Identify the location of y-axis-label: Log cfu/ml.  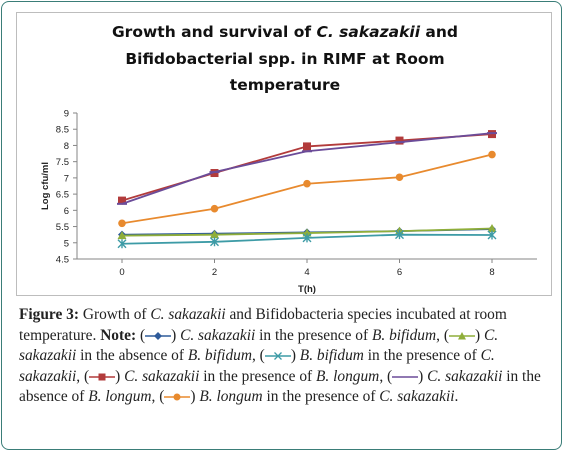
(45, 186).